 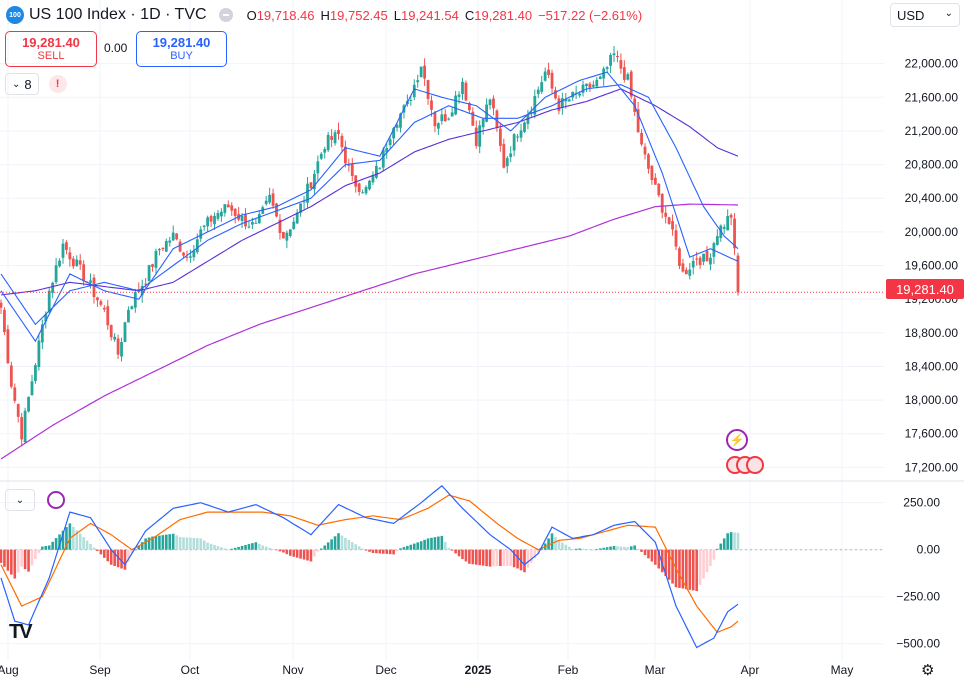 I want to click on economic-events-flags, so click(x=745, y=465).